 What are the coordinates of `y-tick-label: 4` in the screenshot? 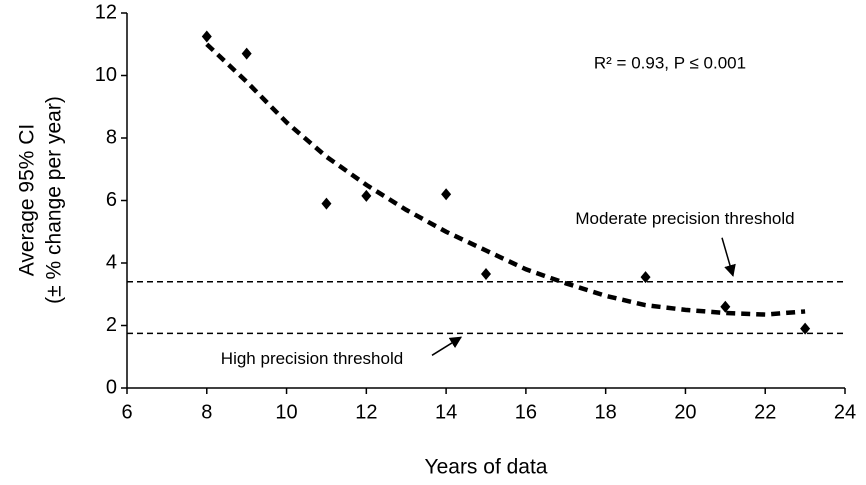 It's located at (111, 262).